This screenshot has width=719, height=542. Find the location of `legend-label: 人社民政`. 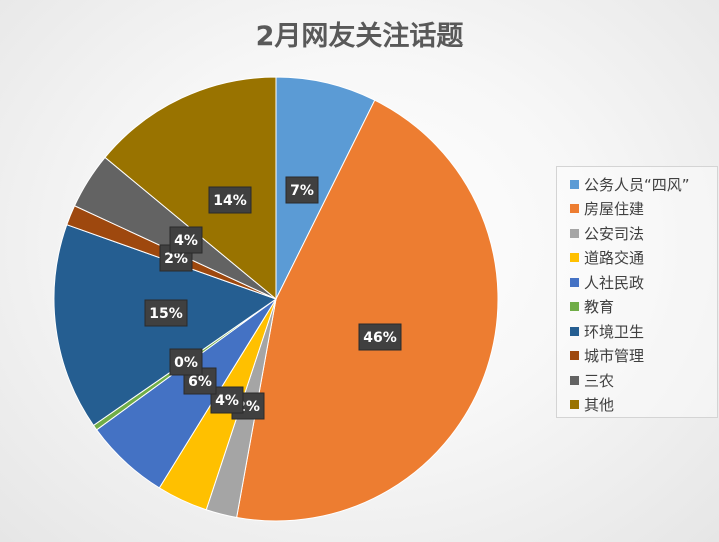

legend-label: 人社民政 is located at coordinates (614, 282).